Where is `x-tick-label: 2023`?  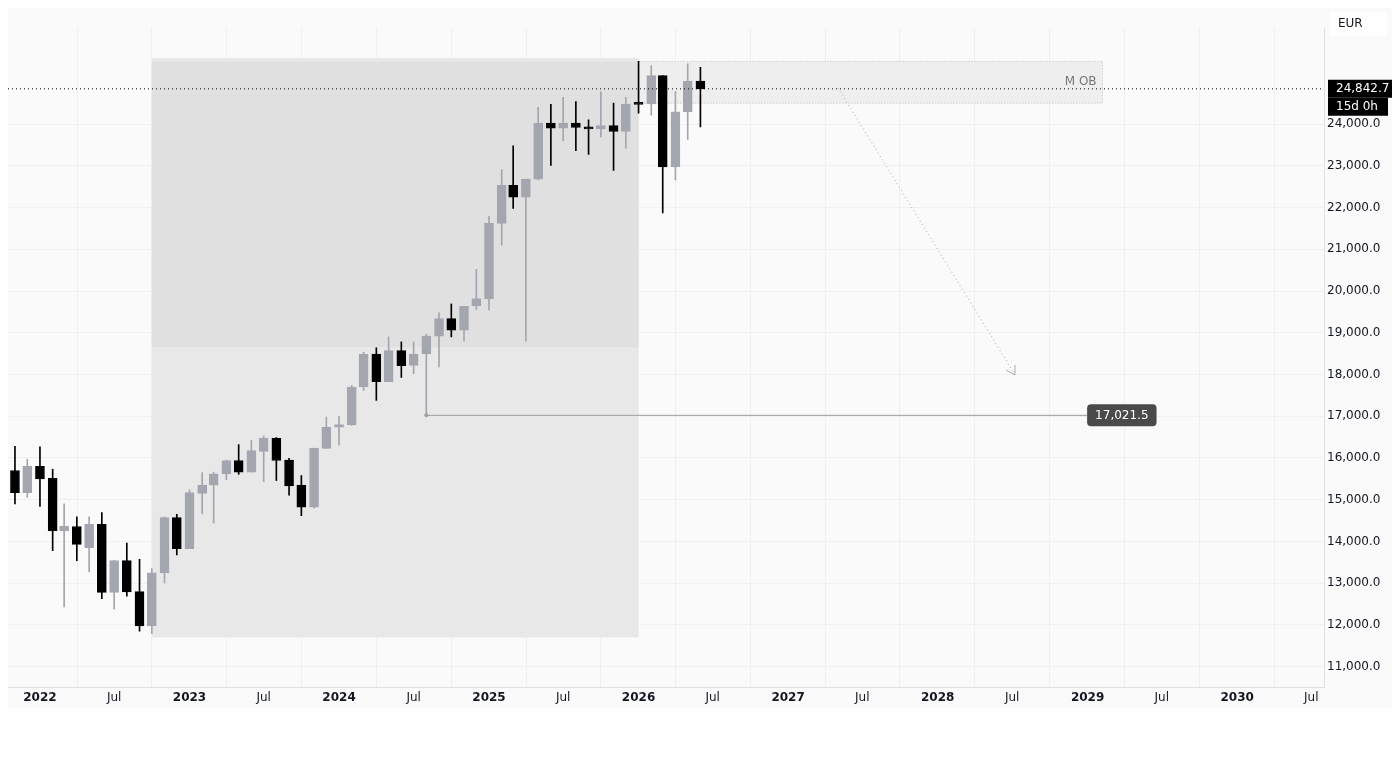
x-tick-label: 2023 is located at coordinates (189, 696).